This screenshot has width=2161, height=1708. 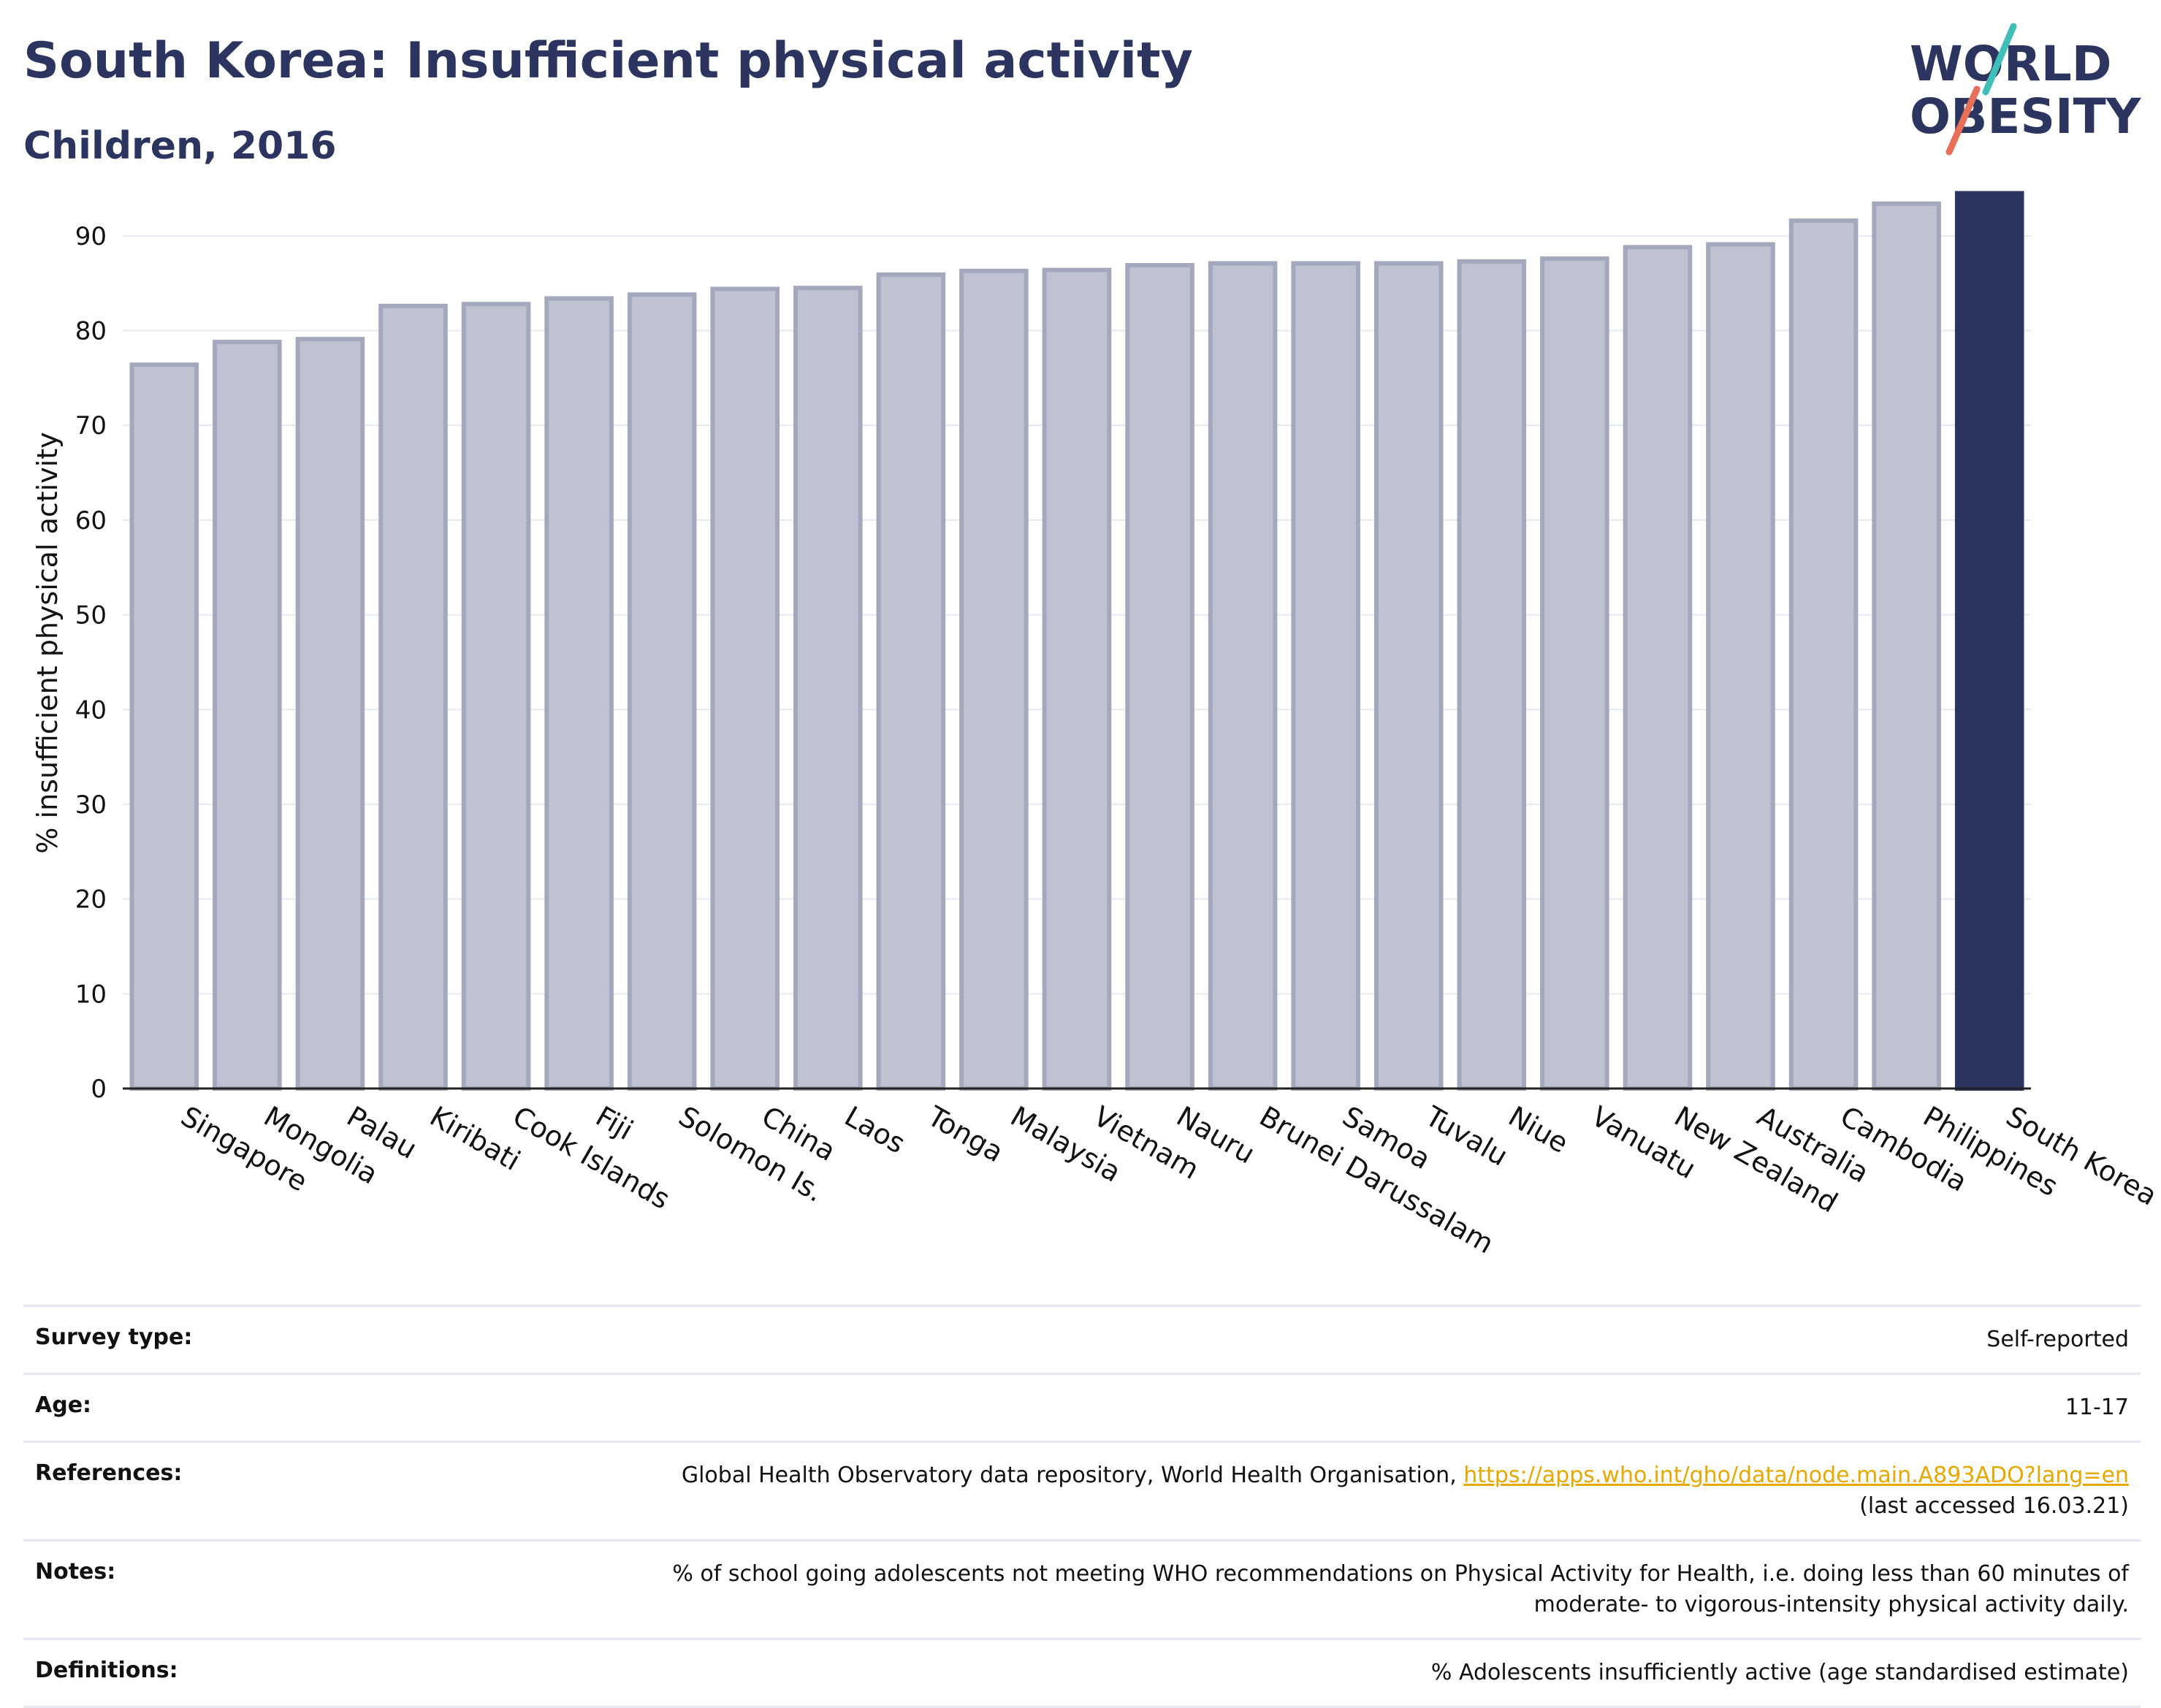 I want to click on info-row-survey-type: Survey type: Self-reported, so click(x=1082, y=1339).